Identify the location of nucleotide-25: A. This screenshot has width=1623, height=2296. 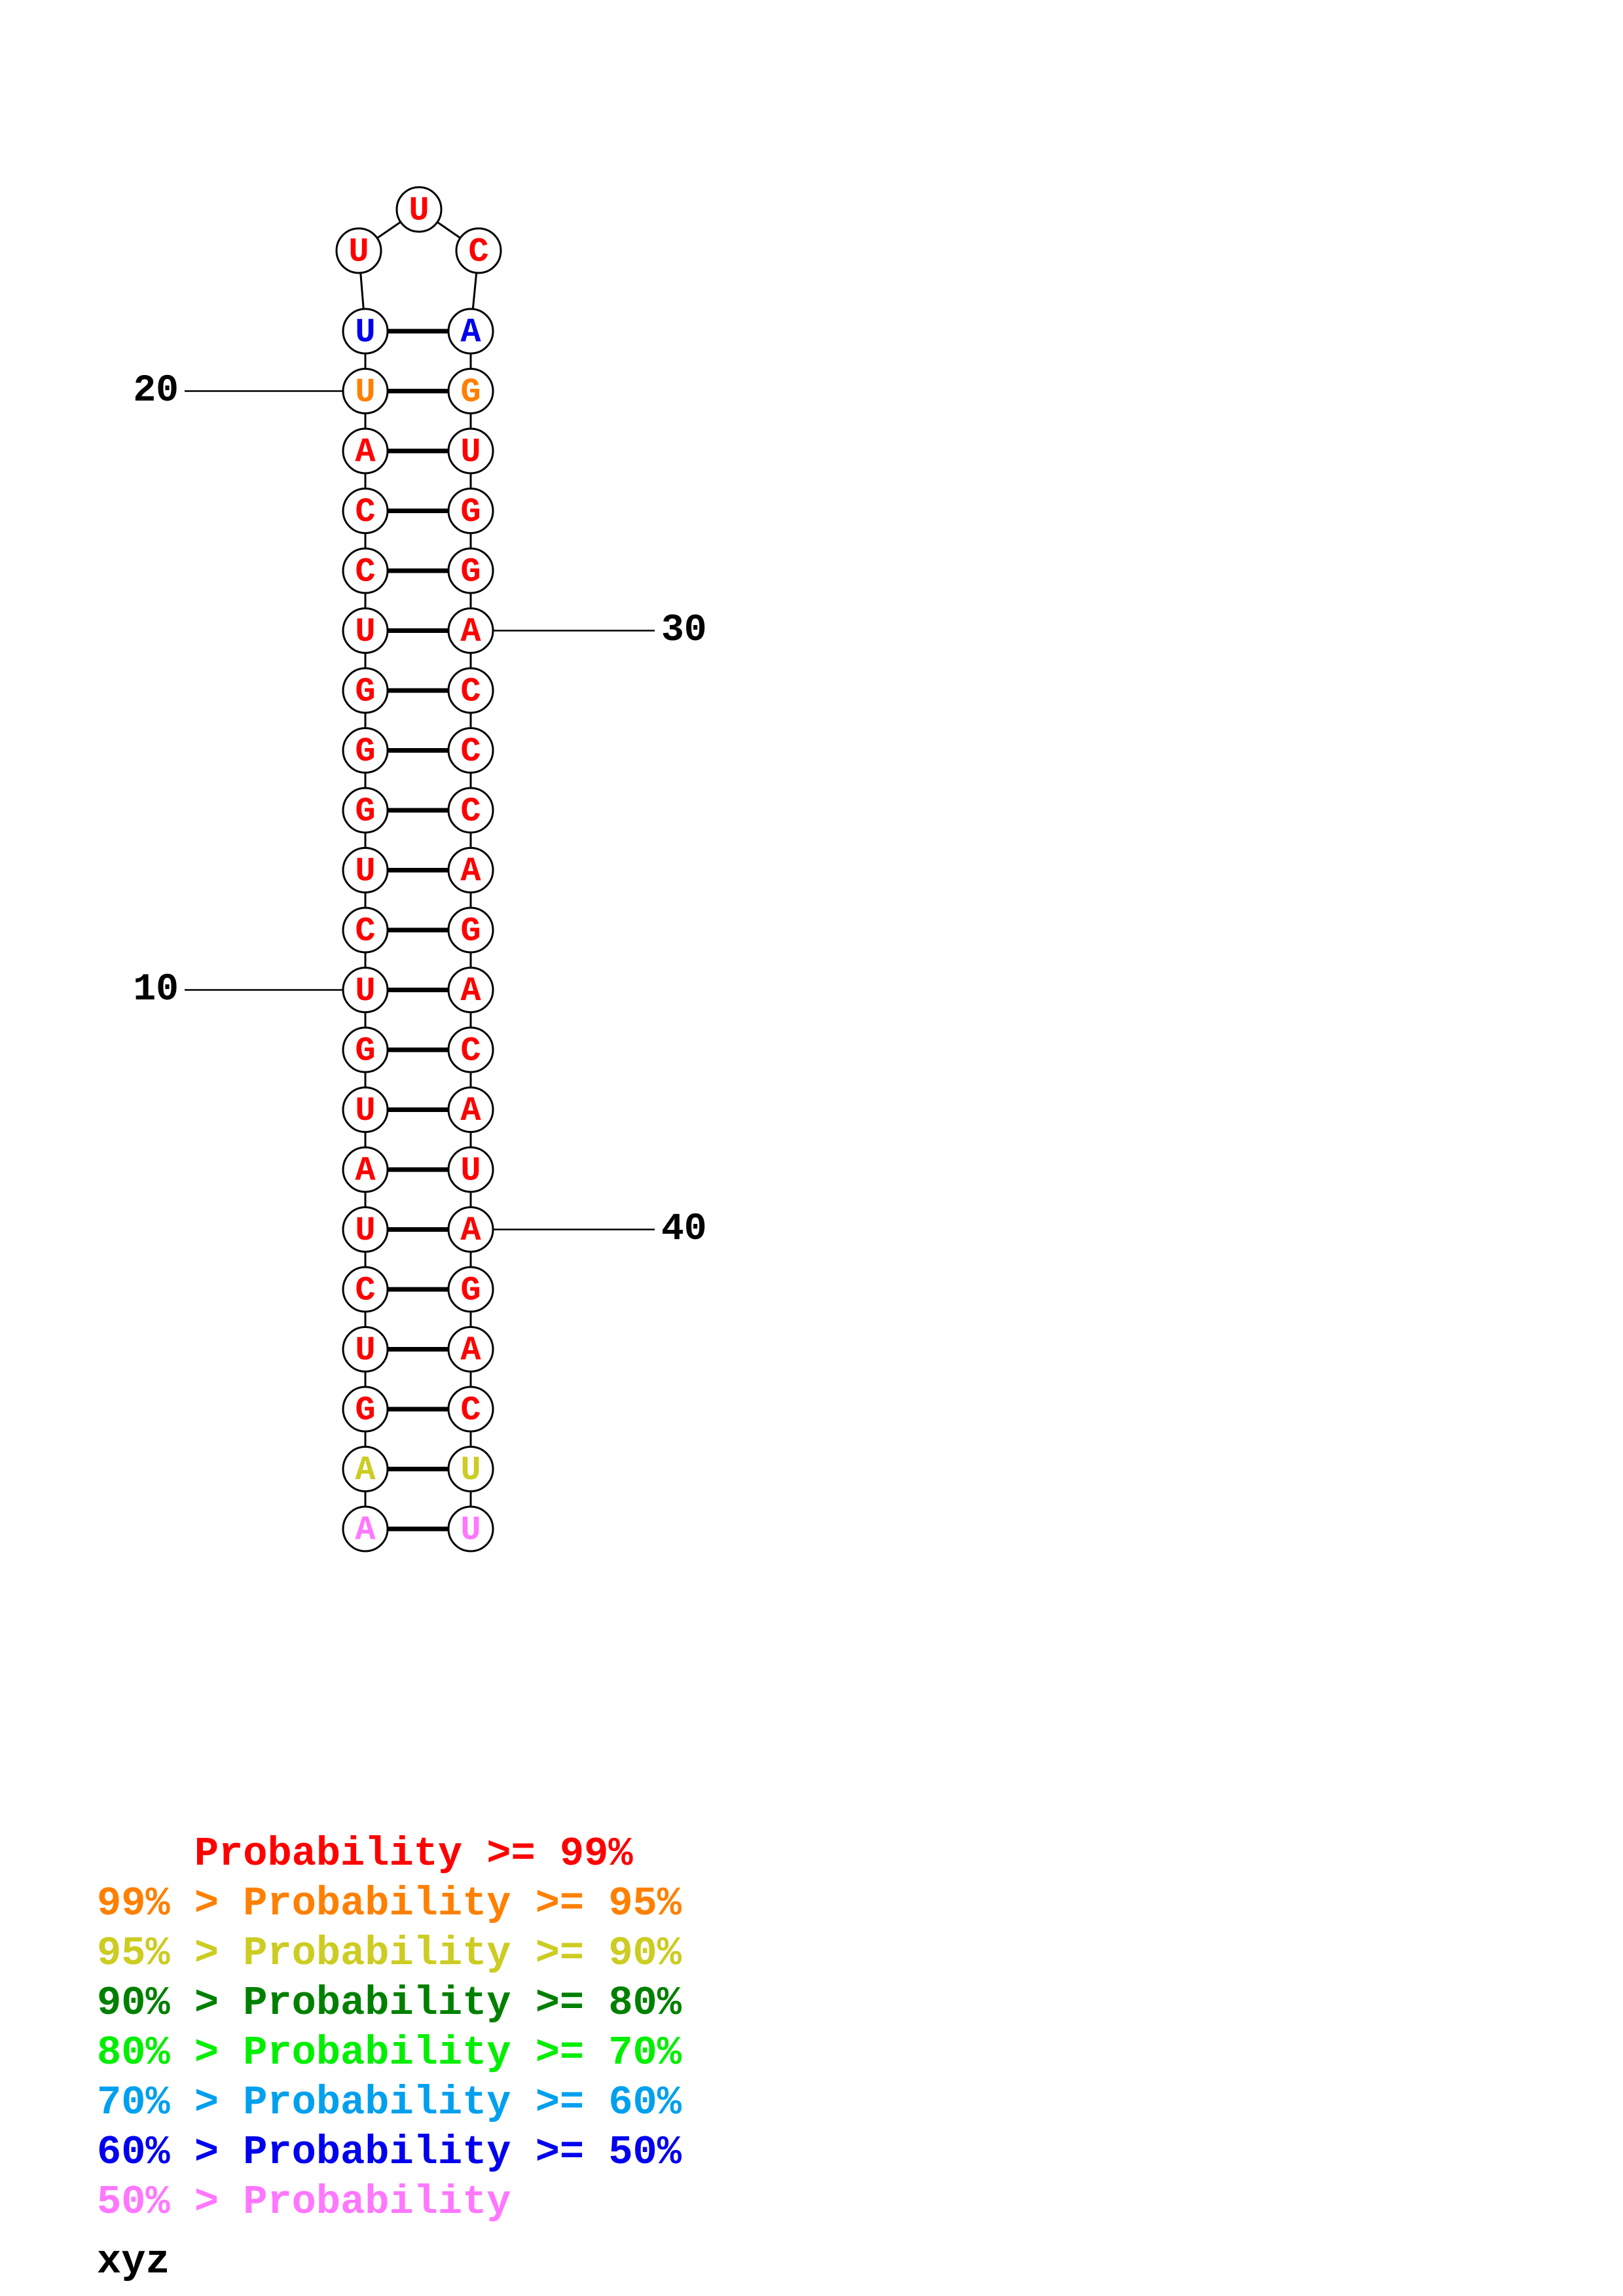
(470, 331).